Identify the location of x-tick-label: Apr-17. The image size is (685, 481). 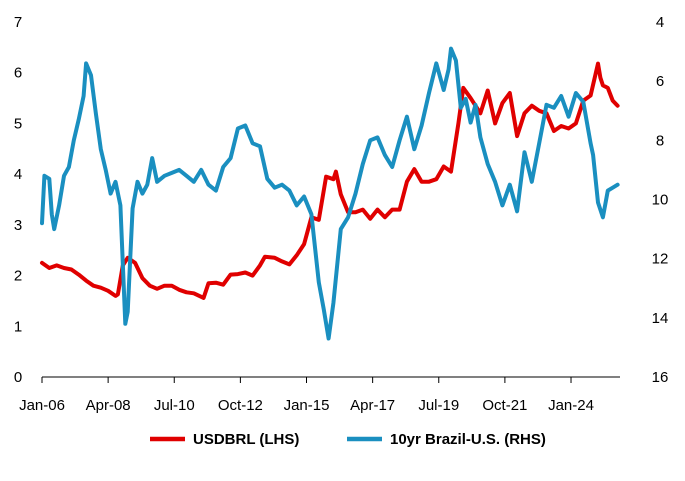
(372, 405).